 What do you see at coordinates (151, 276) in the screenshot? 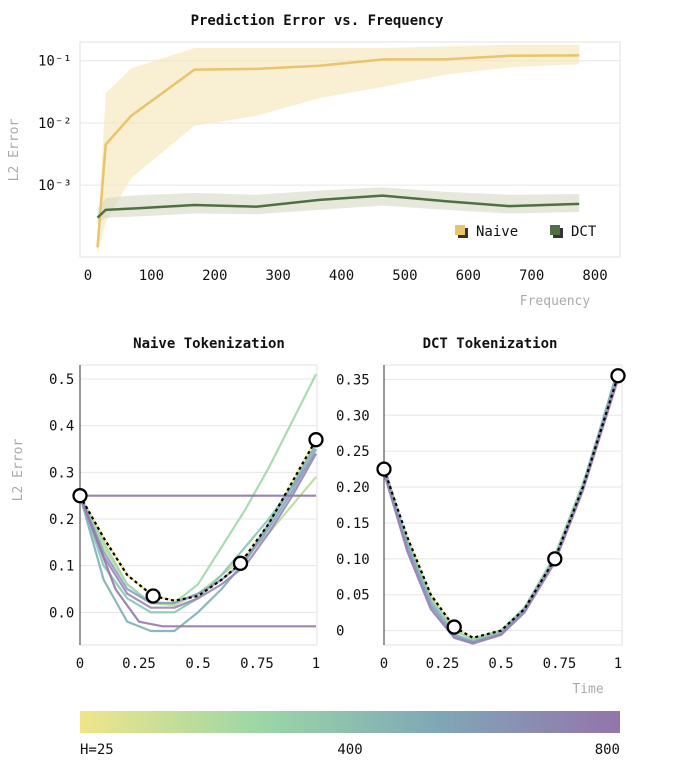
I see `top-xtick-label: 100` at bounding box center [151, 276].